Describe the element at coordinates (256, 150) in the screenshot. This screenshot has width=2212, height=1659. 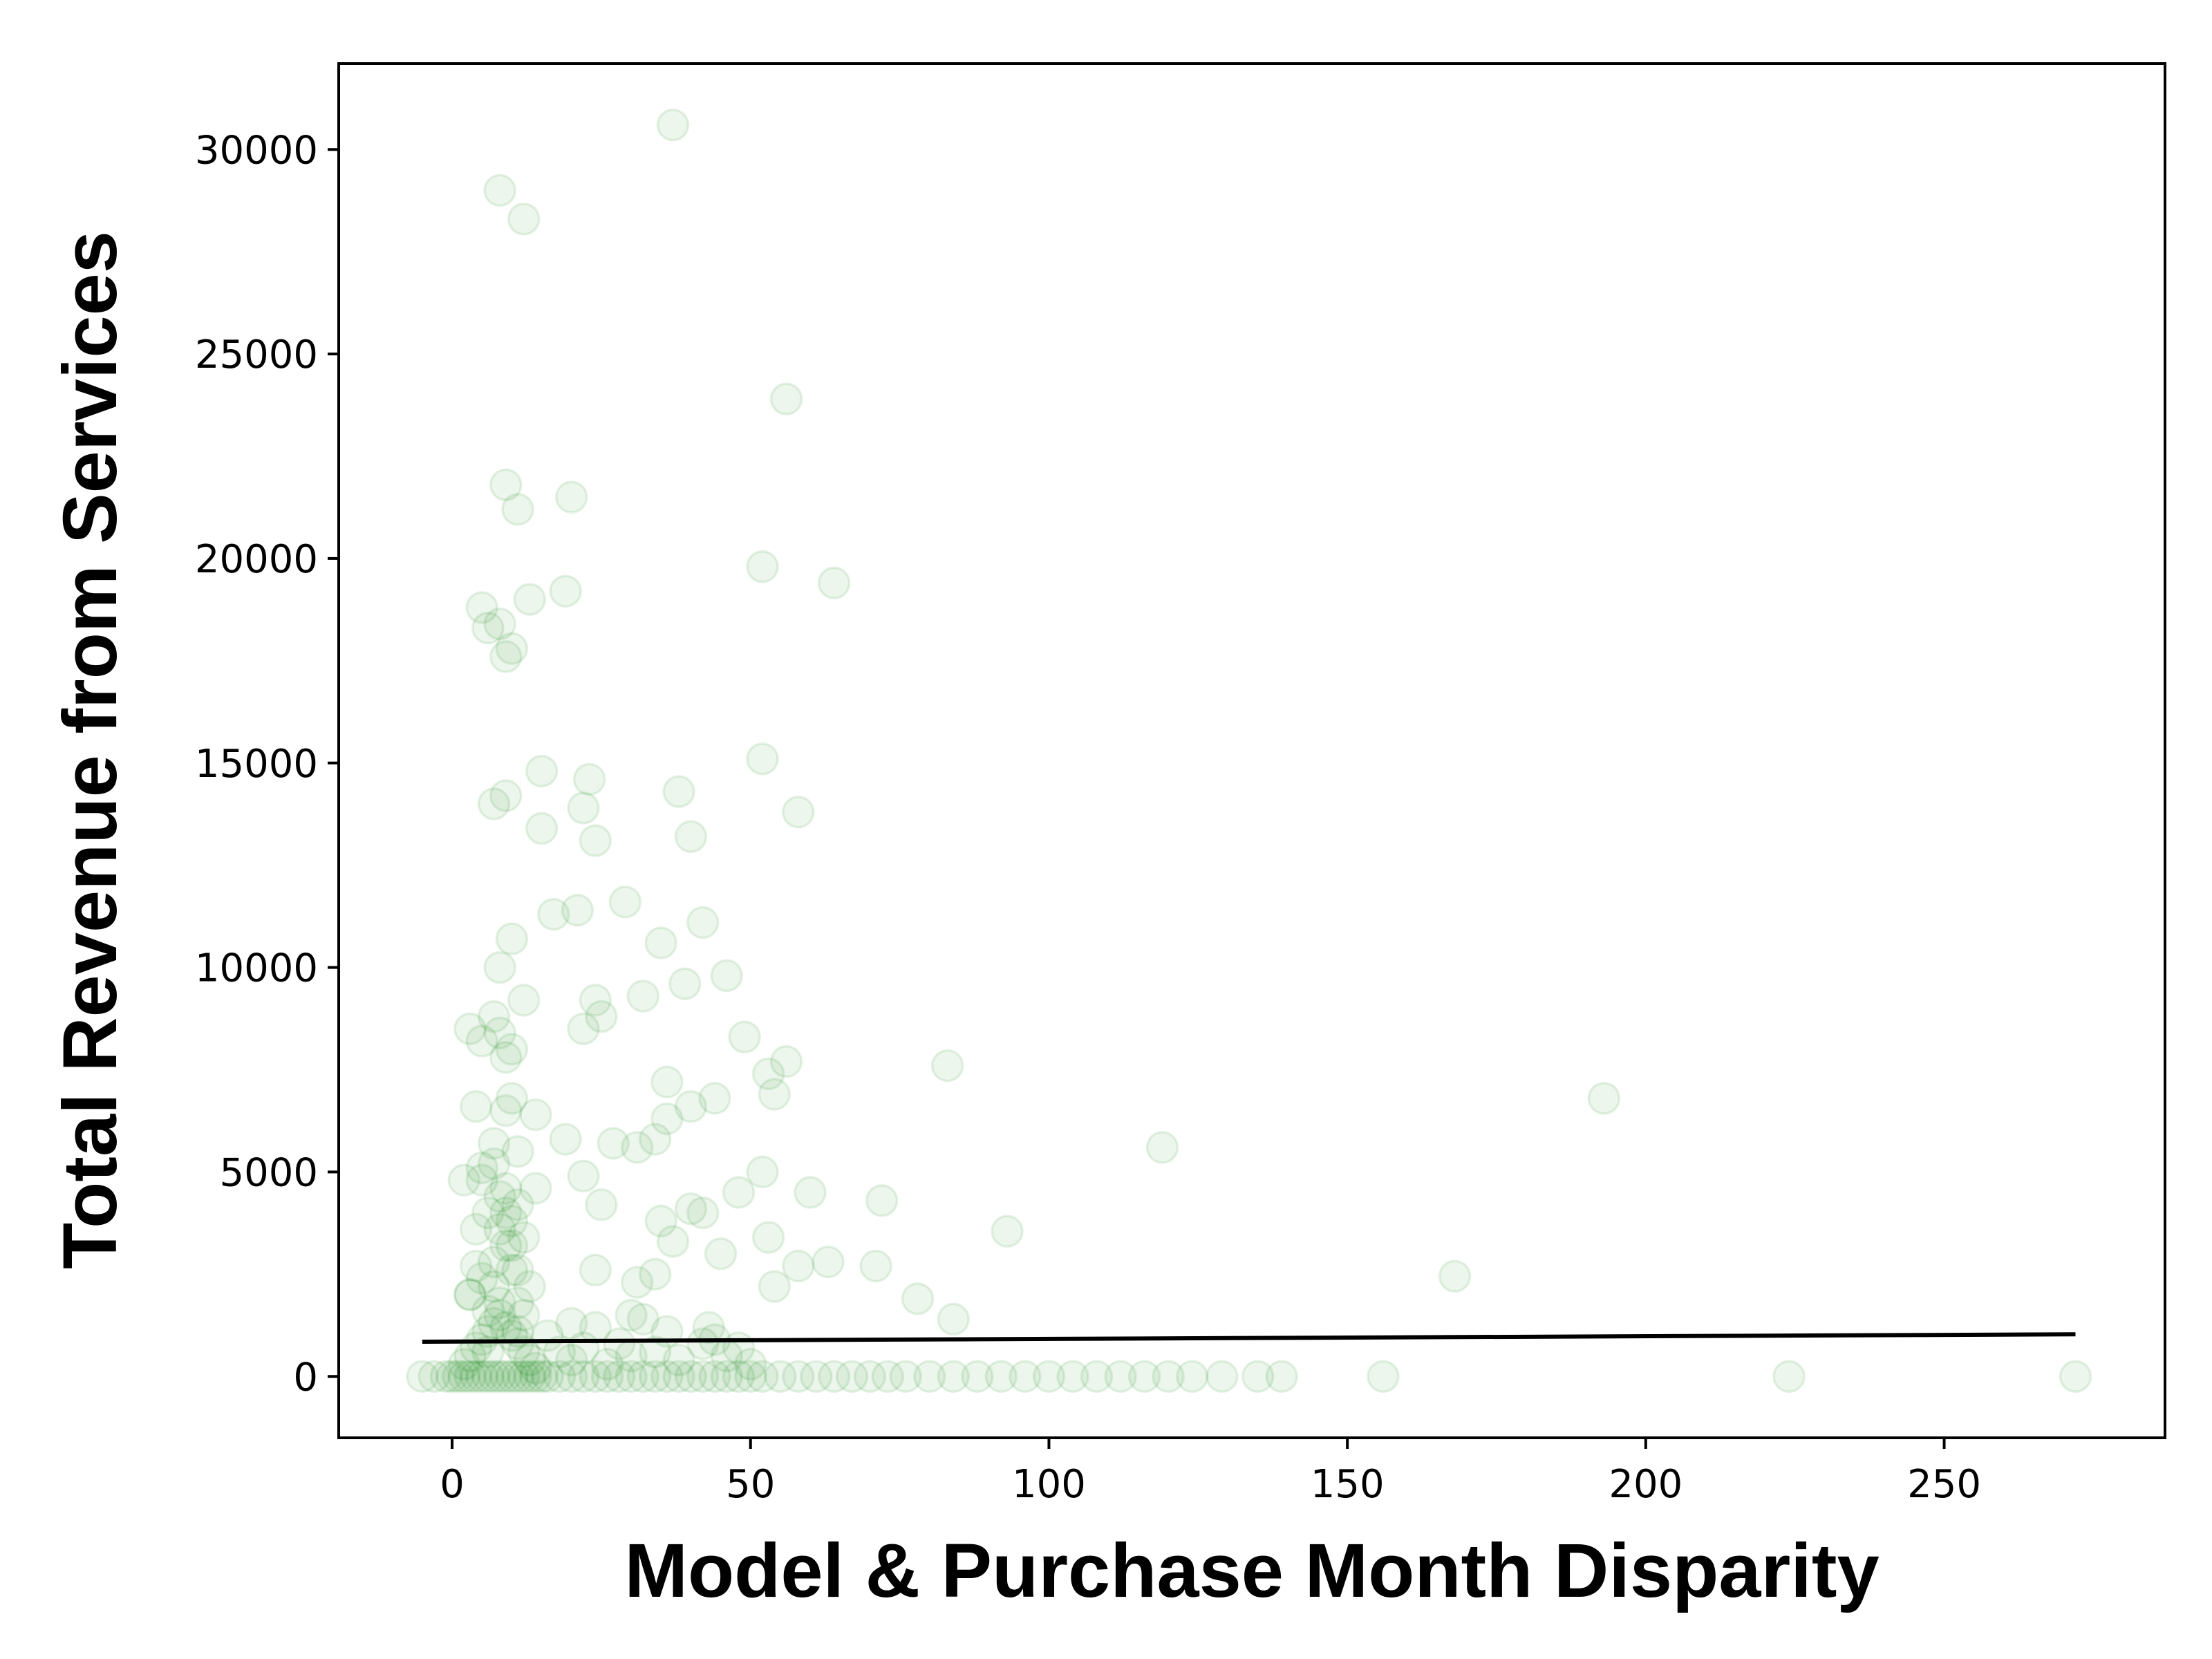
I see `y-tick-label: 30000` at that location.